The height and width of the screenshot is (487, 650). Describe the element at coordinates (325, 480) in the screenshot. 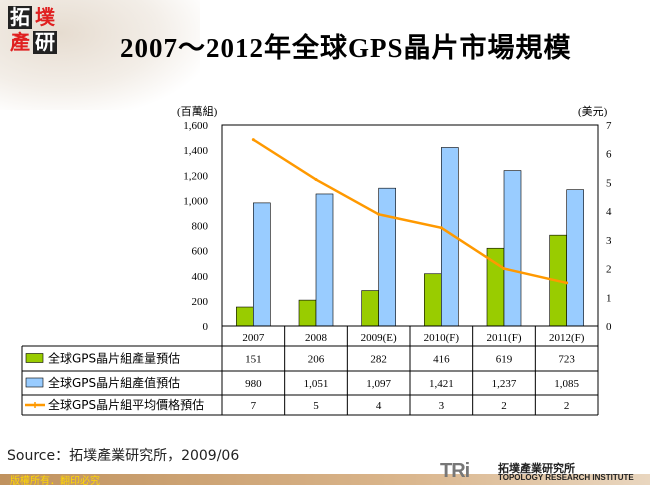

I see `footer-bar: 版權所有．翻印必究` at that location.